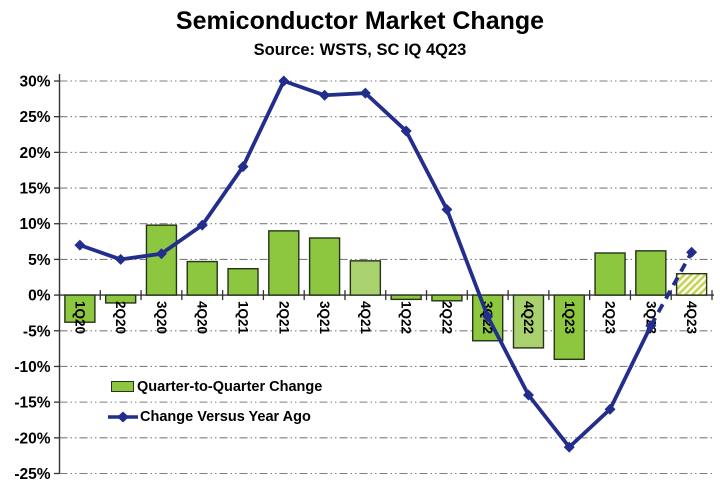  I want to click on bar-2Q21, so click(284, 263).